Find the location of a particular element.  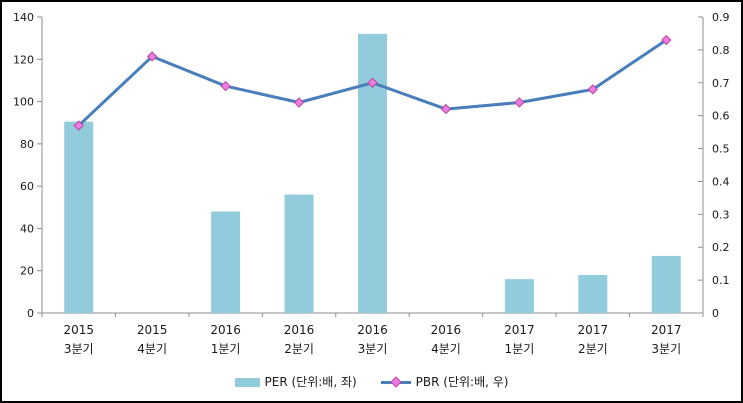

left-axis-tick-label: 140 is located at coordinates (23, 17).